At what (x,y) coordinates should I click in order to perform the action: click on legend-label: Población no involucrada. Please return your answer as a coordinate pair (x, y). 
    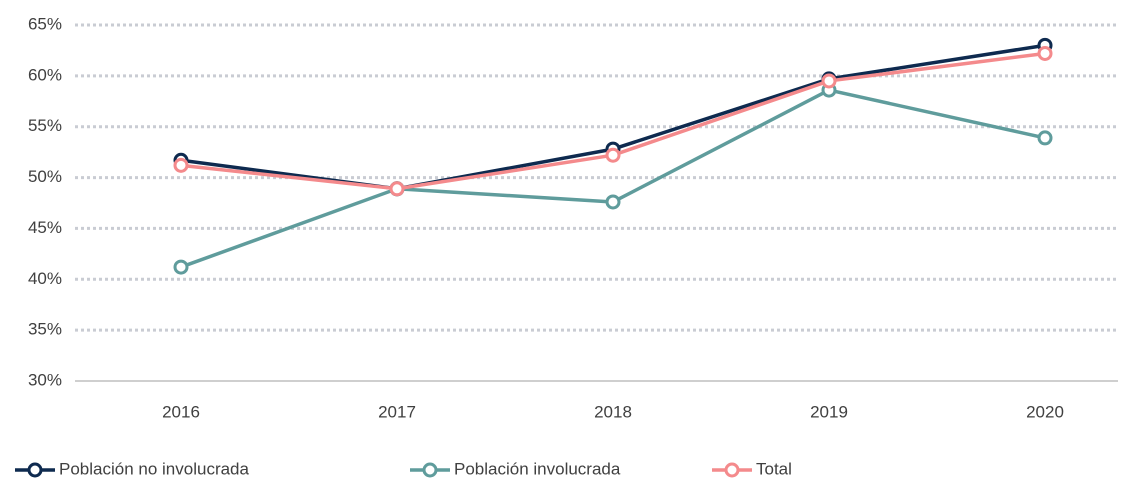
    Looking at the image, I should click on (154, 468).